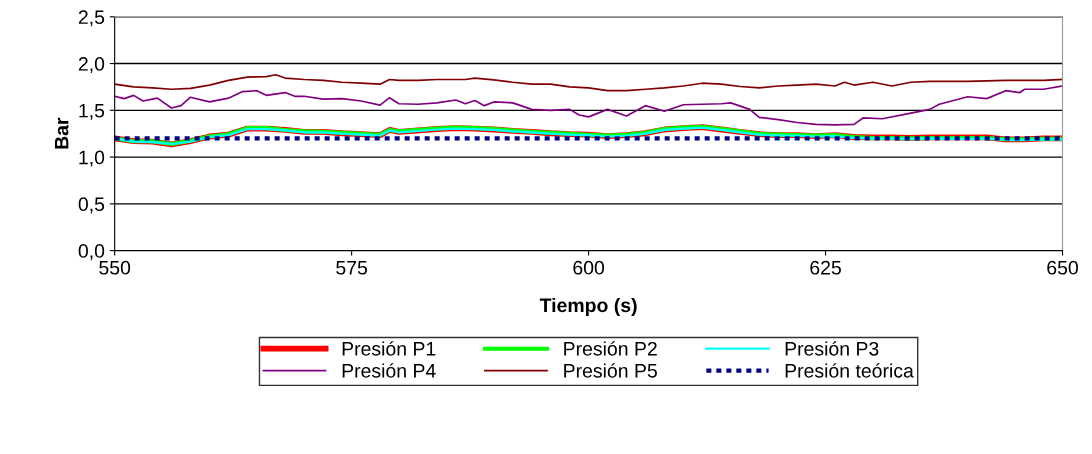 This screenshot has height=454, width=1092. I want to click on x-tick-label: 650, so click(1062, 267).